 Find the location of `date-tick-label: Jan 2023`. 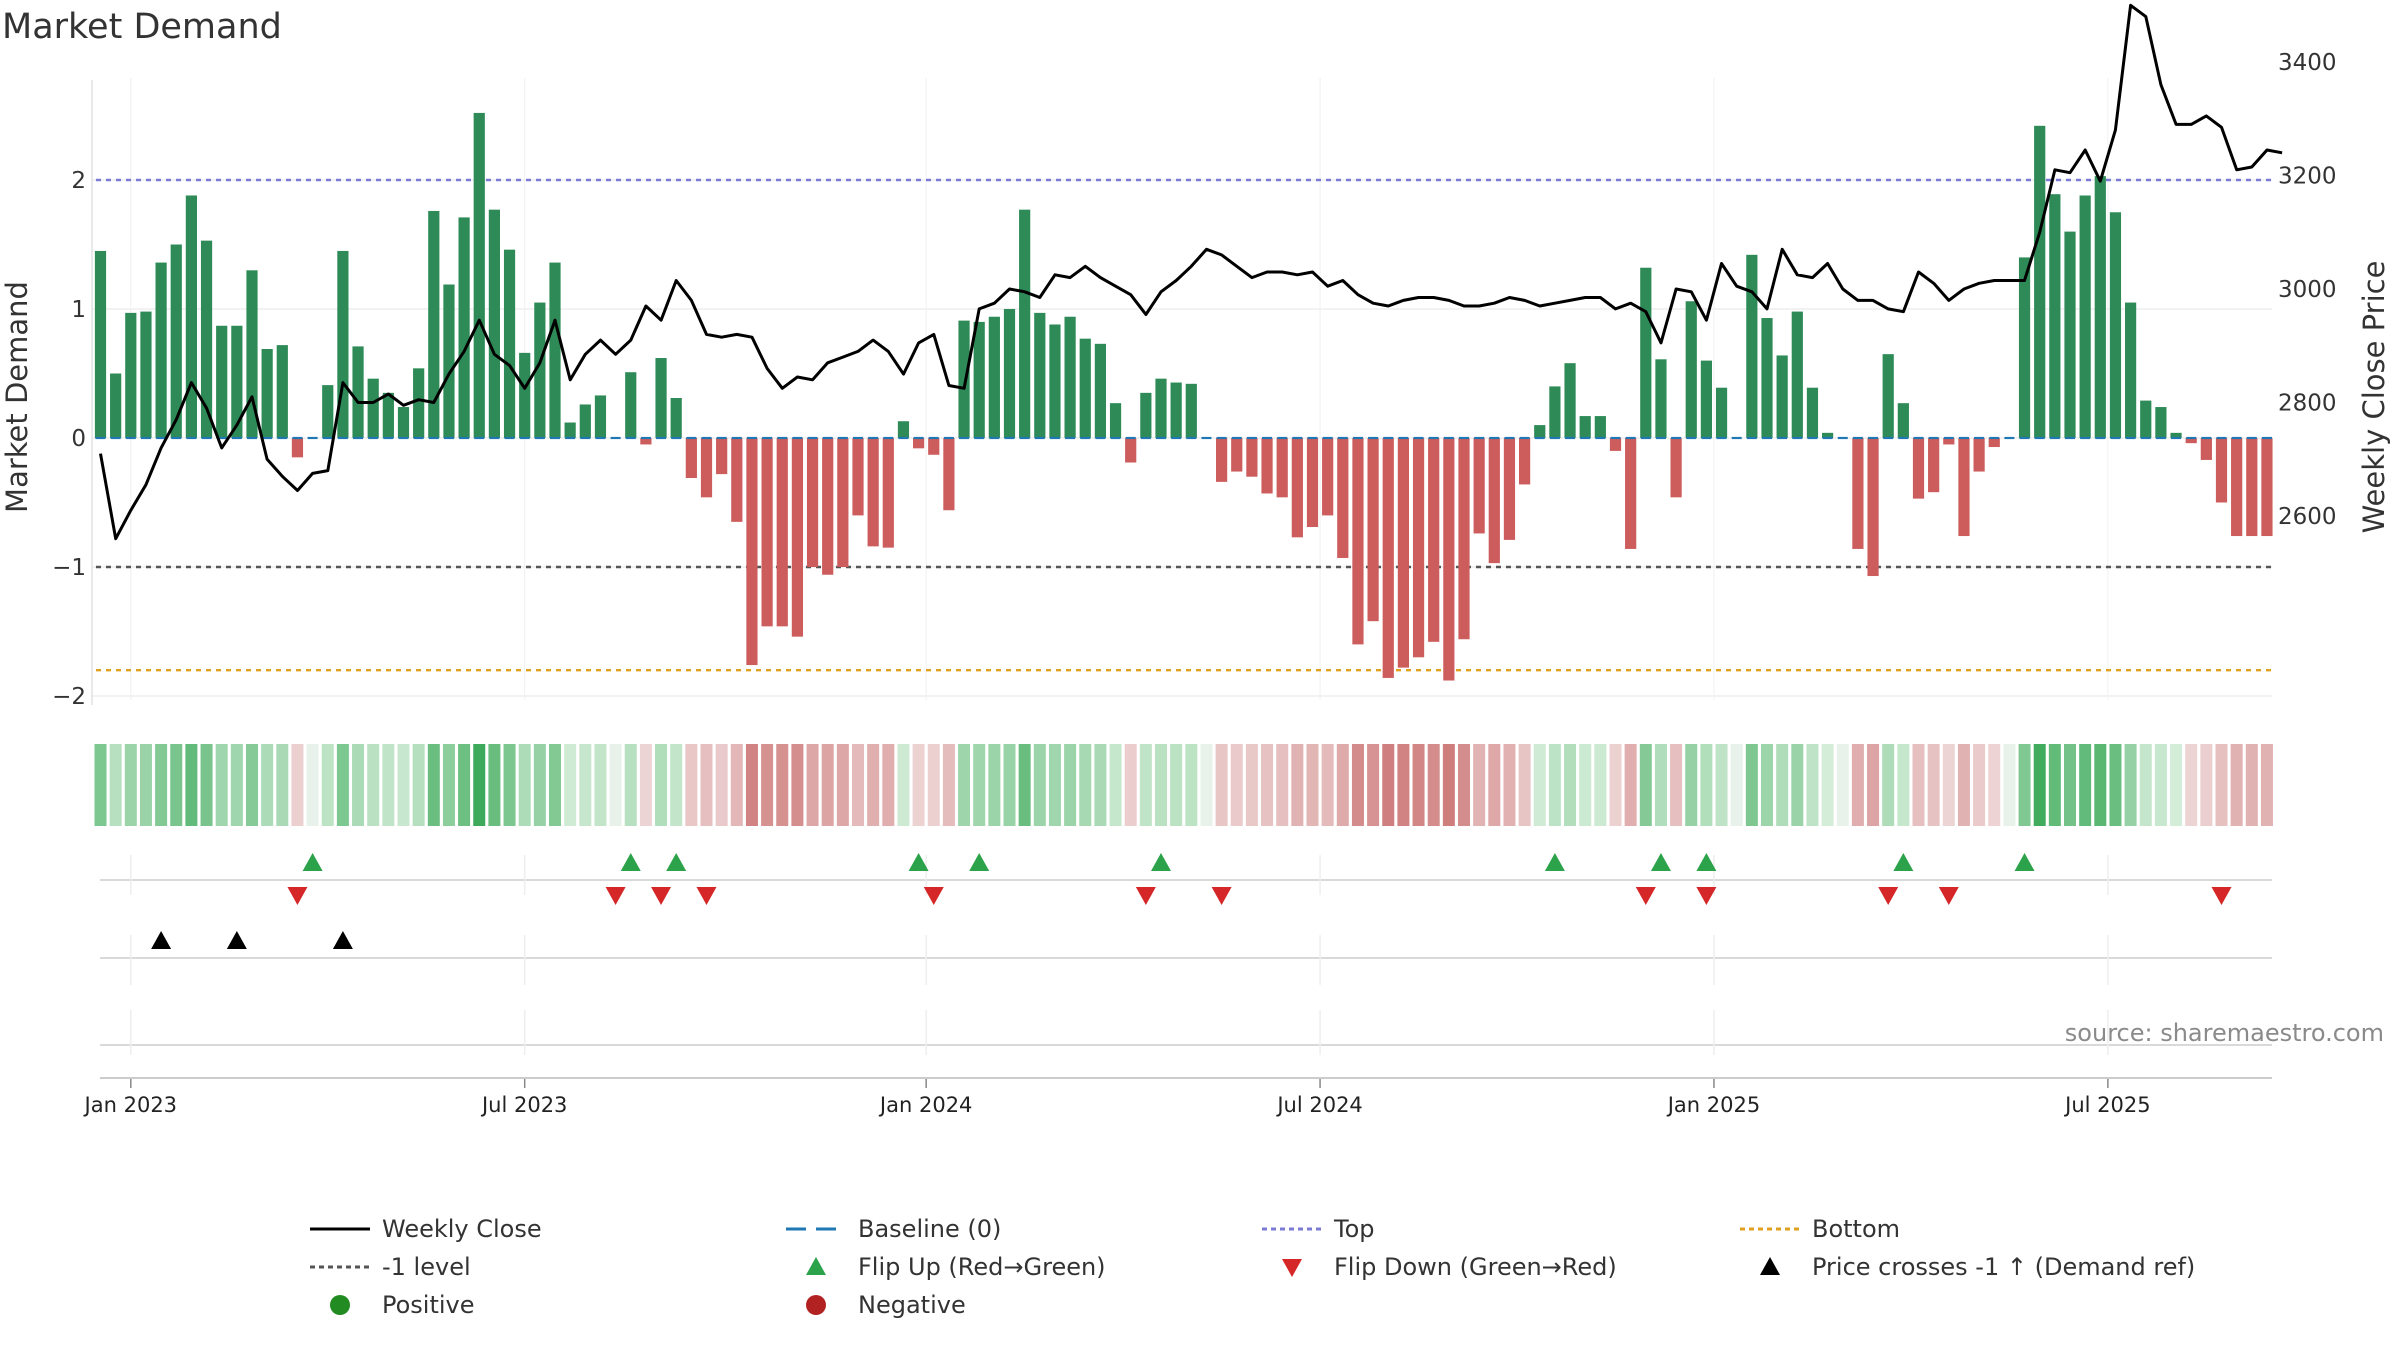

date-tick-label: Jan 2023 is located at coordinates (130, 1105).